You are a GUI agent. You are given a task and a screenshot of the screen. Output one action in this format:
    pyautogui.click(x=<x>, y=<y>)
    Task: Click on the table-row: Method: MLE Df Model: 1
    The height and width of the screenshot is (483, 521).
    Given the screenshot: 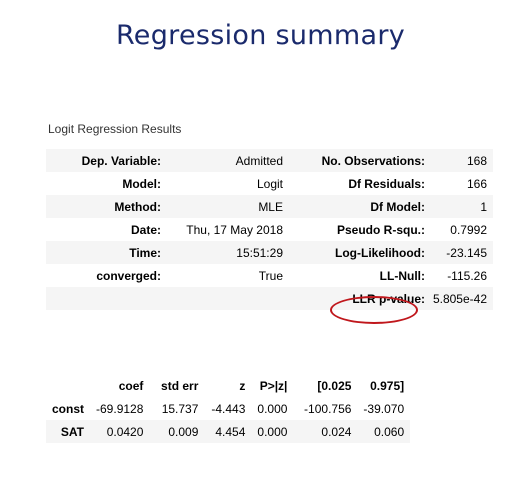 What is the action you would take?
    pyautogui.click(x=269, y=206)
    